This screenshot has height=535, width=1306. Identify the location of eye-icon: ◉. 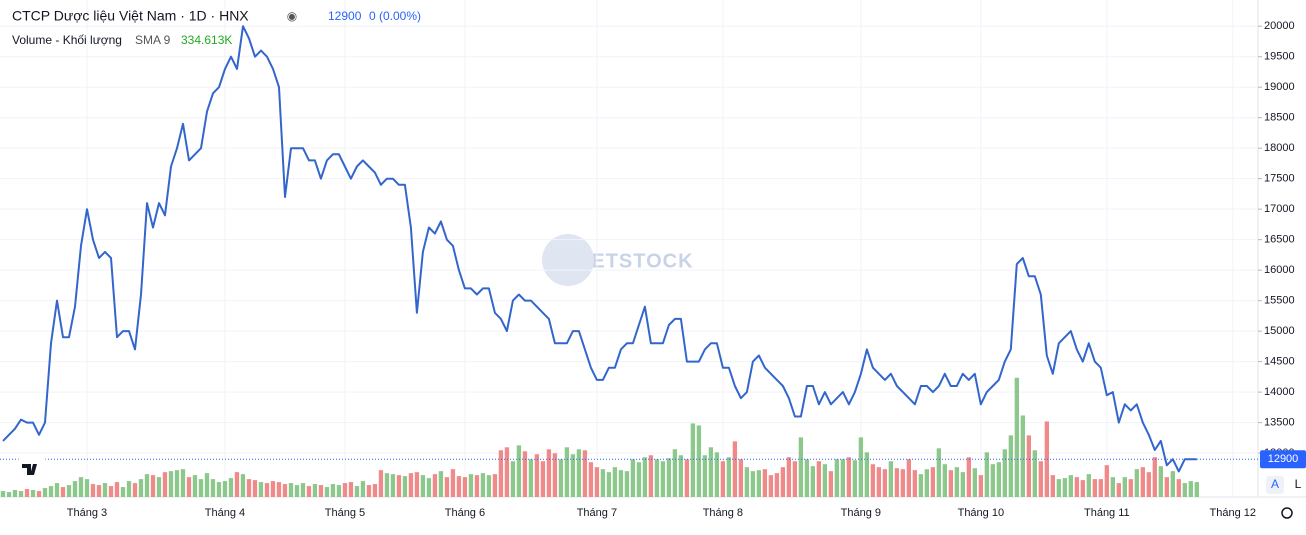
(292, 16).